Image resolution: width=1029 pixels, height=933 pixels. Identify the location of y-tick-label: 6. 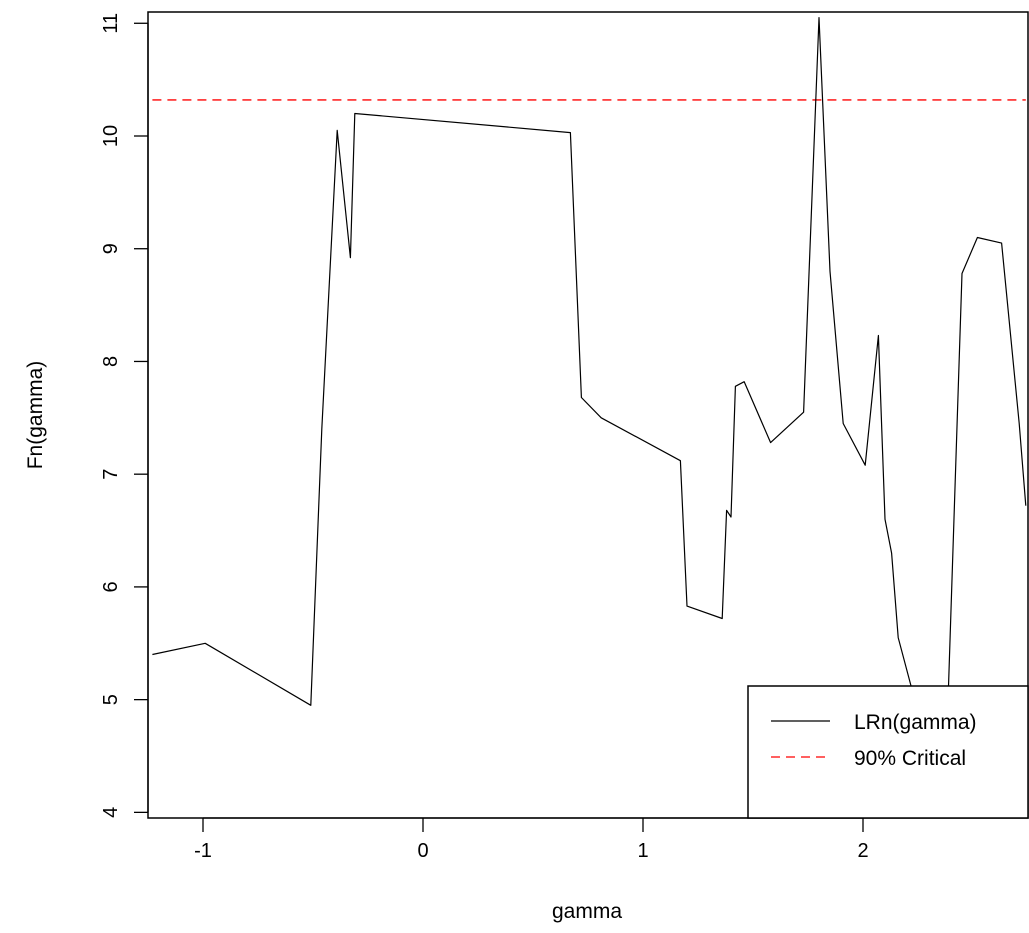
(111, 586).